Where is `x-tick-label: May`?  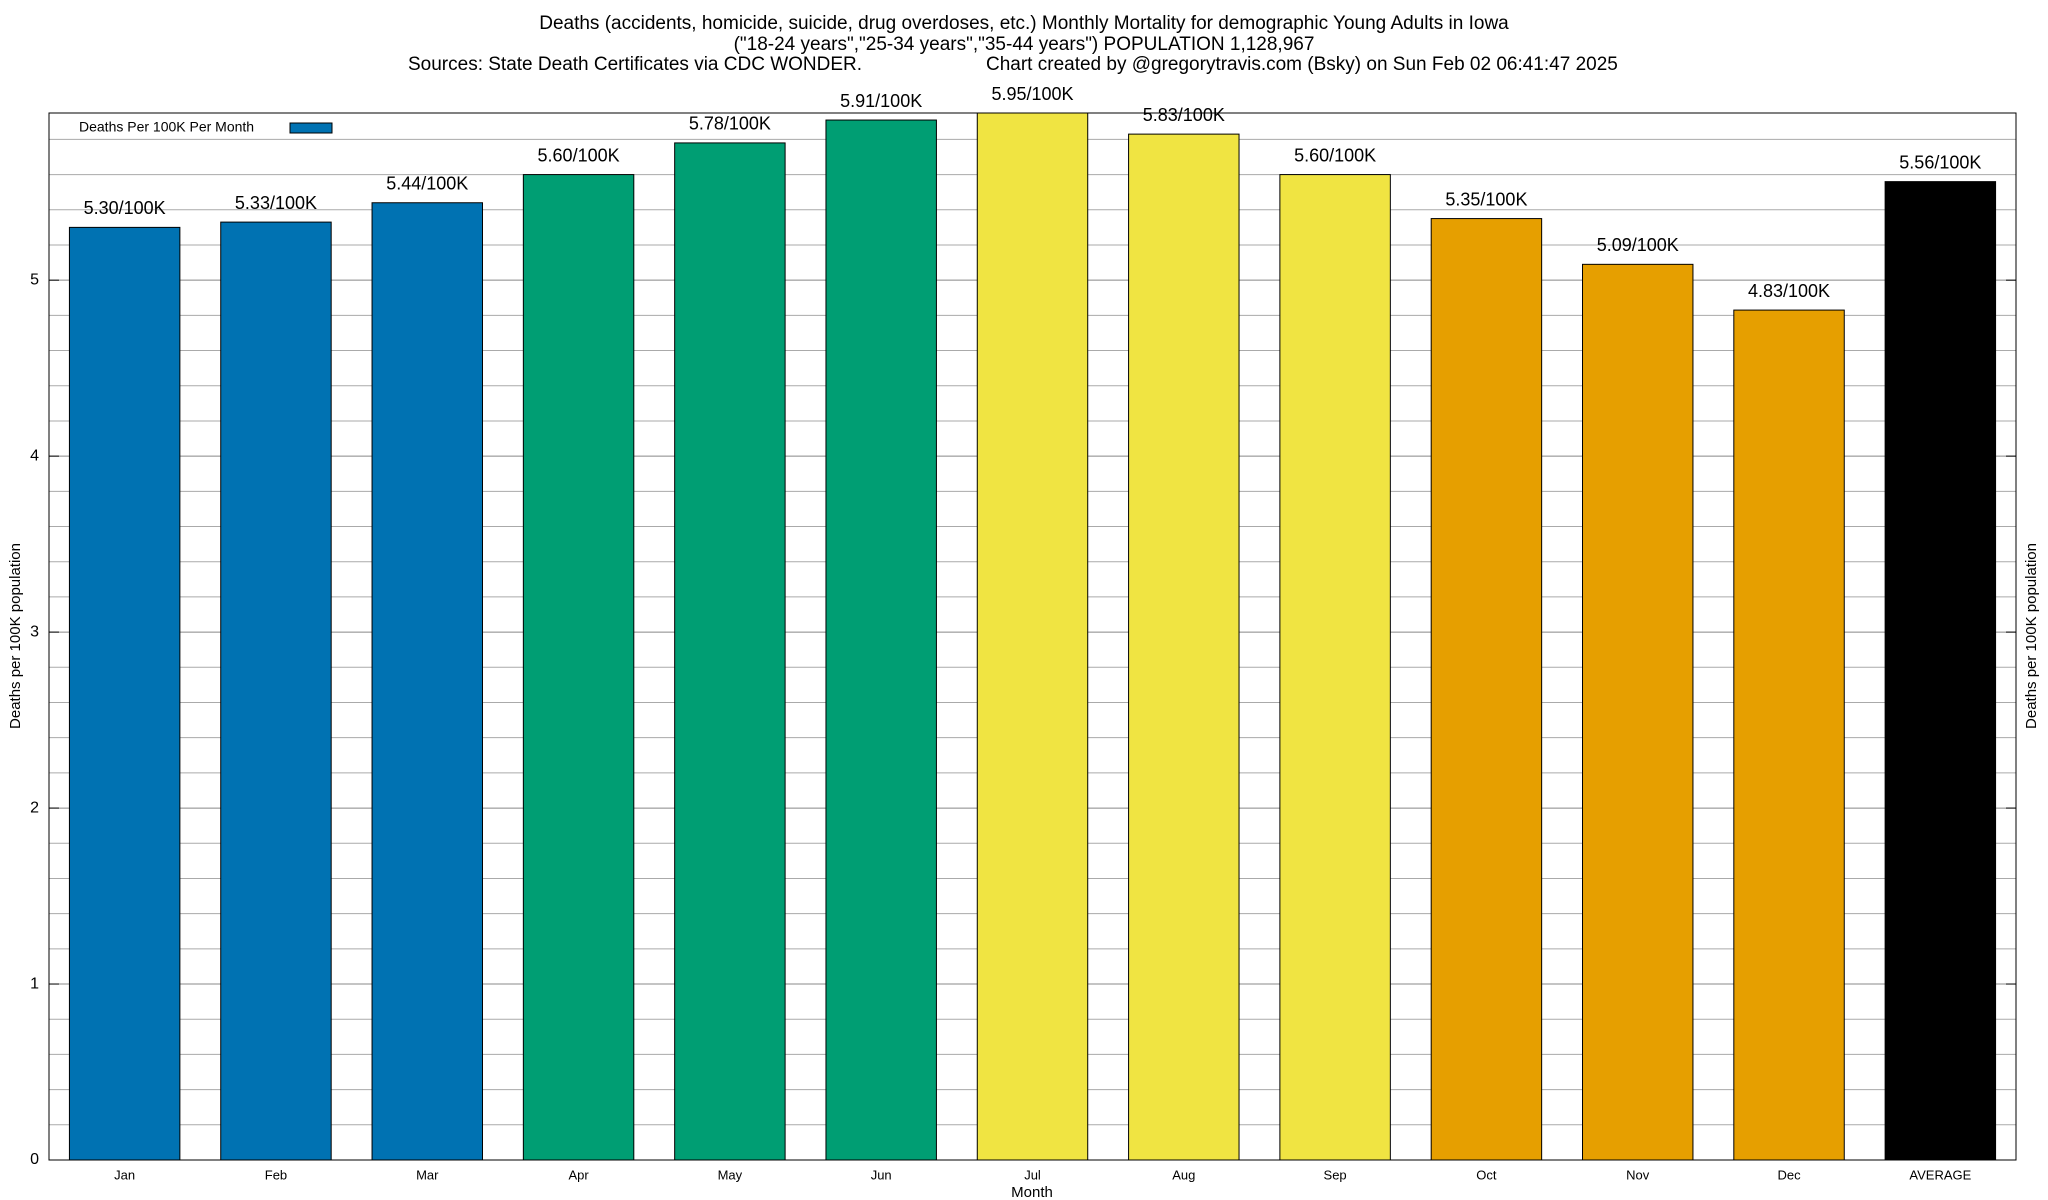 x-tick-label: May is located at coordinates (730, 1174).